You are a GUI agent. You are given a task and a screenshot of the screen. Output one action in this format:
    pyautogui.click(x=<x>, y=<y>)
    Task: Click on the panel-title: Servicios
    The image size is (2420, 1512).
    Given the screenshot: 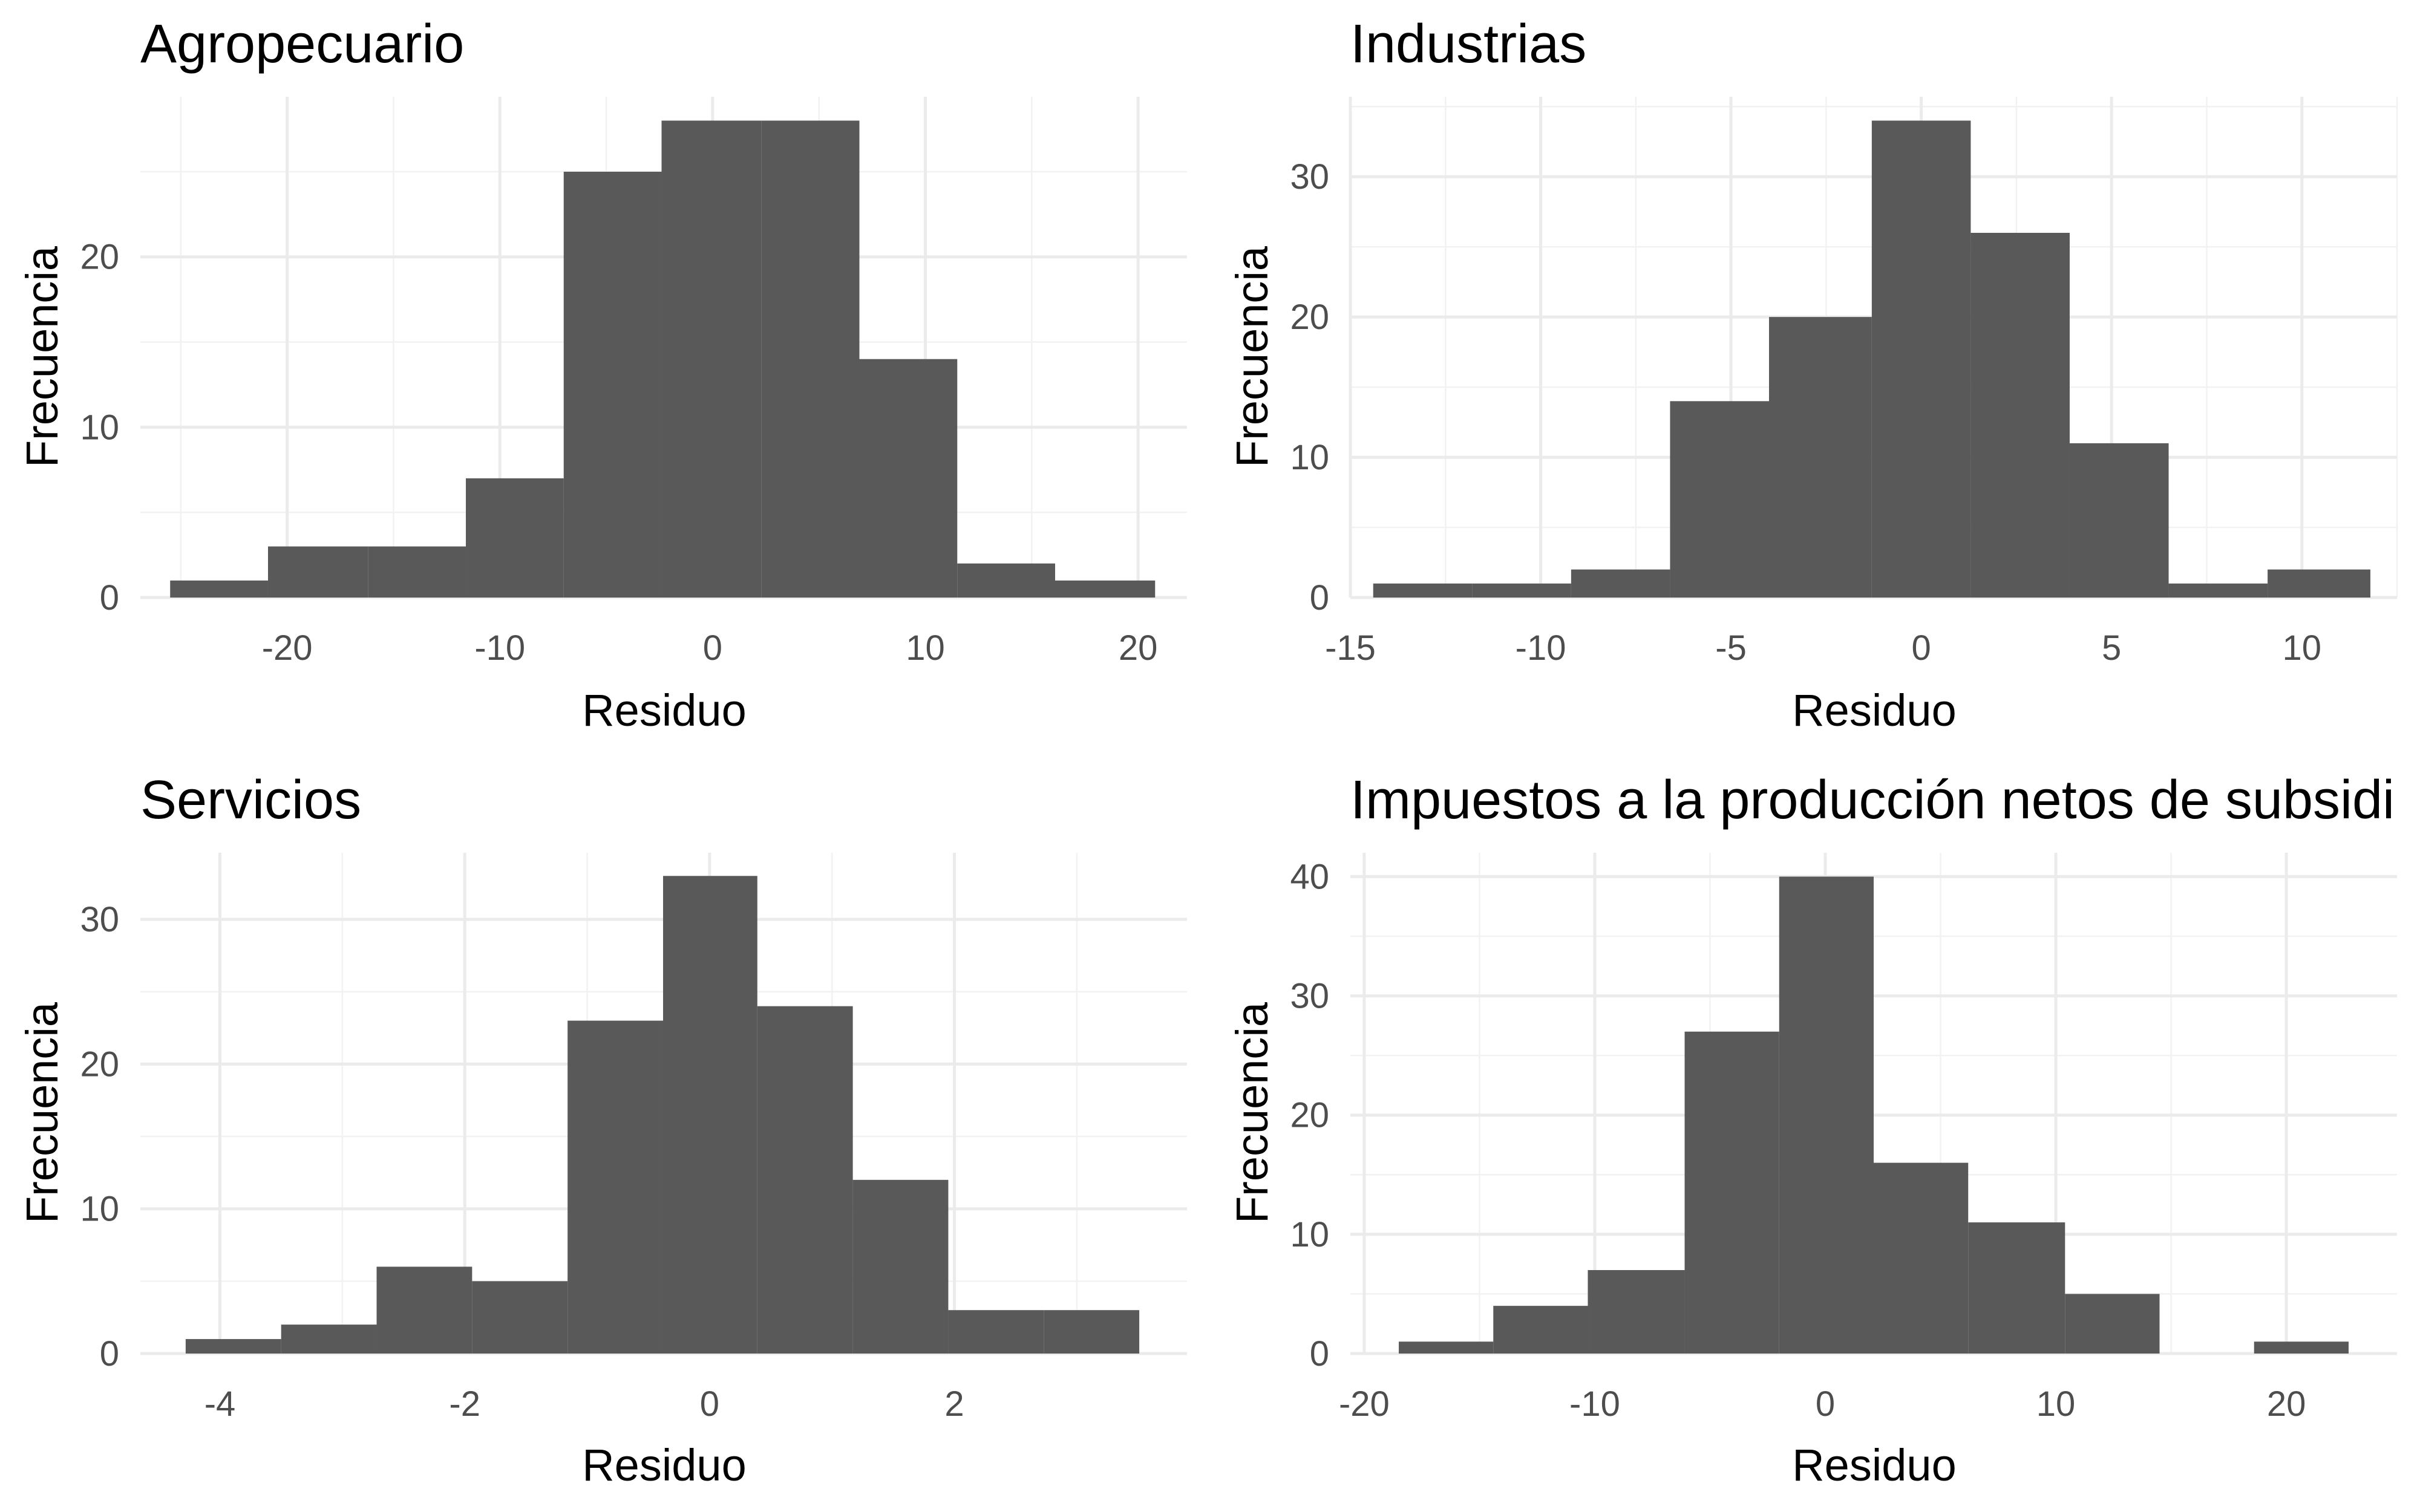 What is the action you would take?
    pyautogui.click(x=251, y=800)
    